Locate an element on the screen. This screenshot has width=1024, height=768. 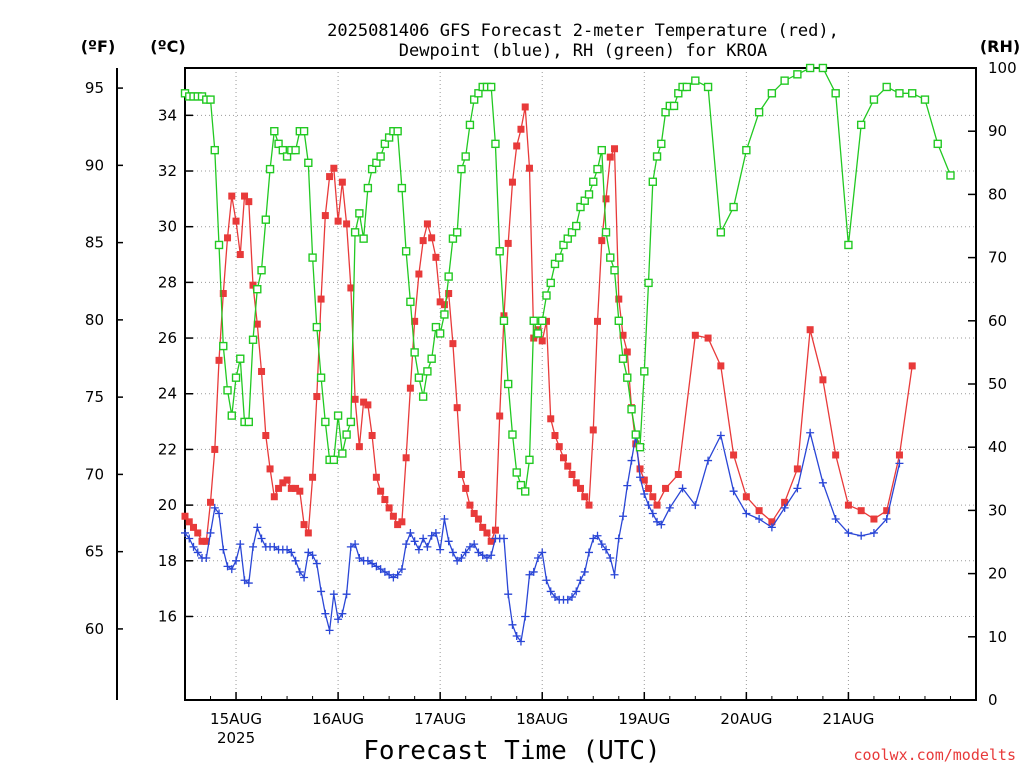
rh-tick-label: 10 is located at coordinates (997, 637).